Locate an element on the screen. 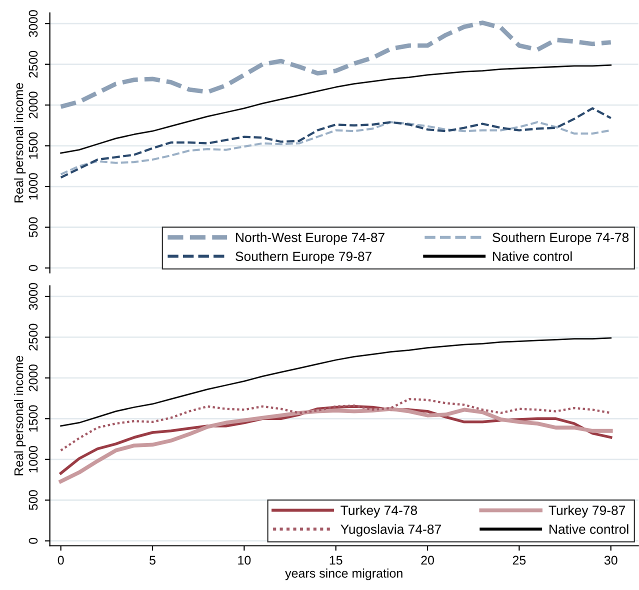  legend-label: Turkey 74-78 is located at coordinates (379, 511).